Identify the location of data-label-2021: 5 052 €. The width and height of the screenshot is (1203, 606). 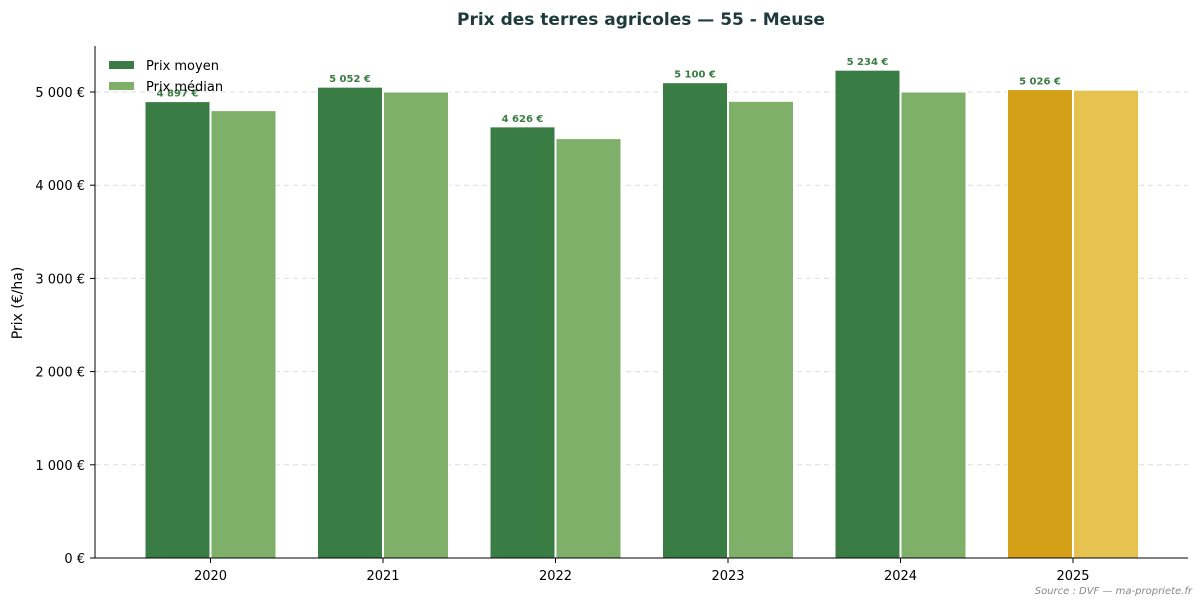
(350, 79).